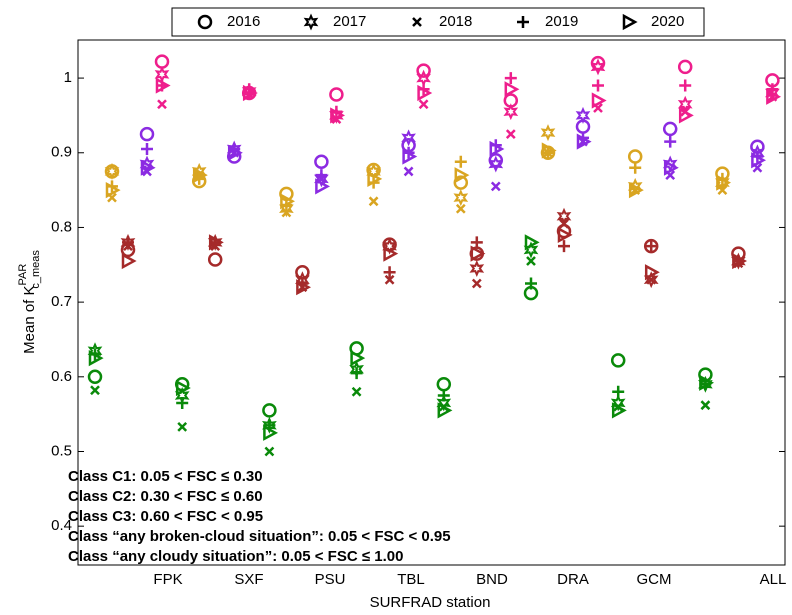  Describe the element at coordinates (455, 21) in the screenshot. I see `legend-label: 2018` at that location.